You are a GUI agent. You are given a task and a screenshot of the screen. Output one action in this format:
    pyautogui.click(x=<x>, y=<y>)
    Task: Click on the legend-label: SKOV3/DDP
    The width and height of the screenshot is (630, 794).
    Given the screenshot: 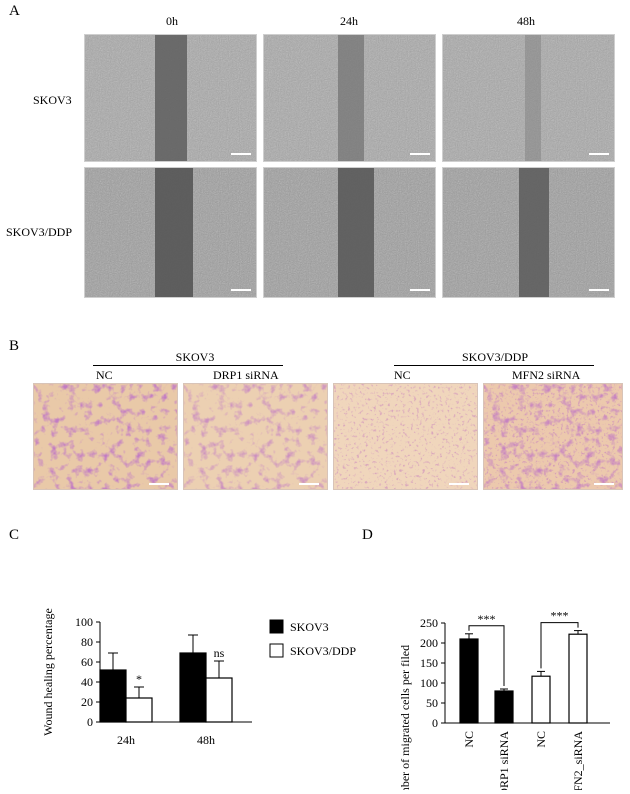 What is the action you would take?
    pyautogui.click(x=323, y=651)
    